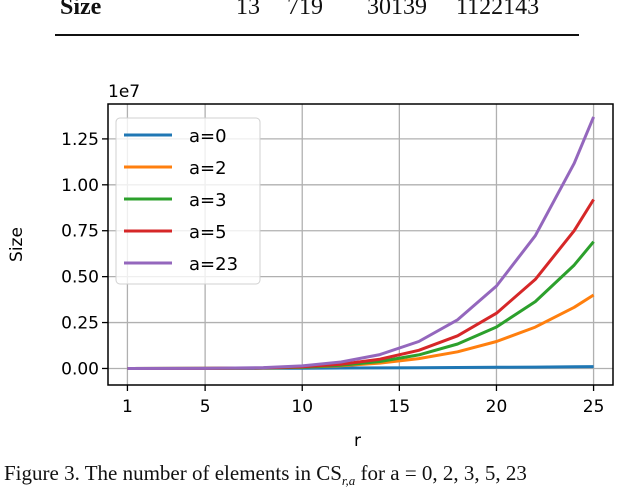  Describe the element at coordinates (127, 407) in the screenshot. I see `x-tick-label: 1` at that location.